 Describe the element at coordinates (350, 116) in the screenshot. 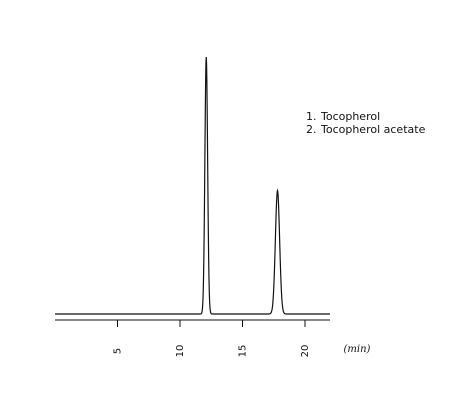

I see `legend-entry: Tocopherol` at that location.